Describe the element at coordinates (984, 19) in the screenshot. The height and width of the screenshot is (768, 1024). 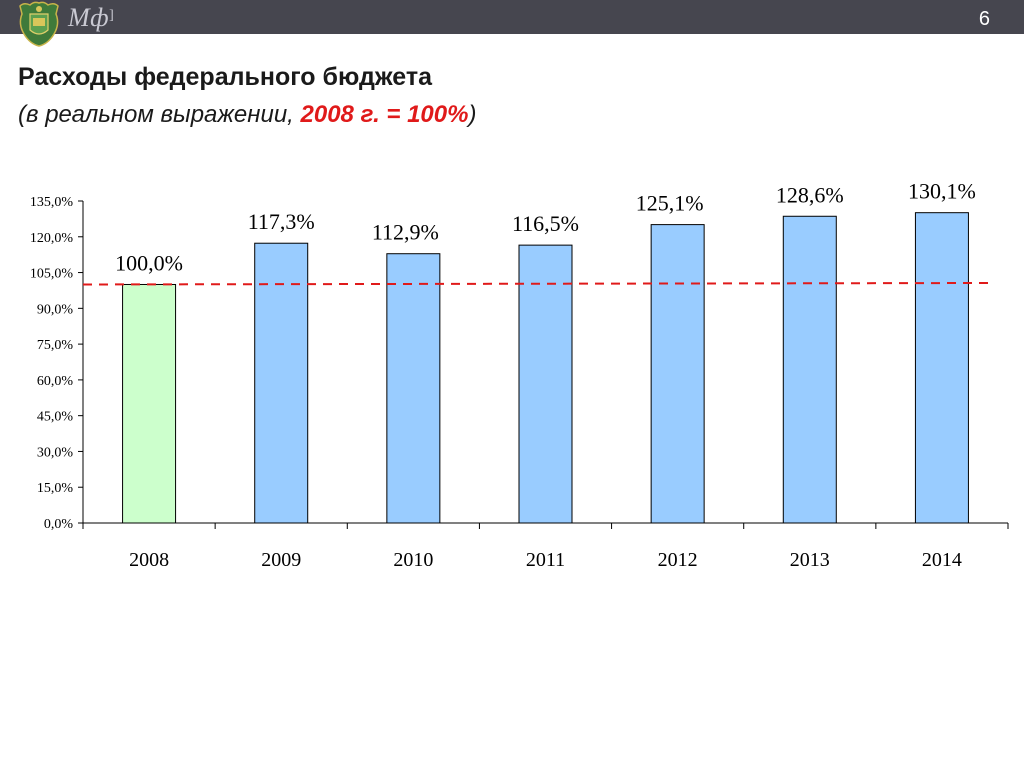
I see `slide-number: 6` at that location.